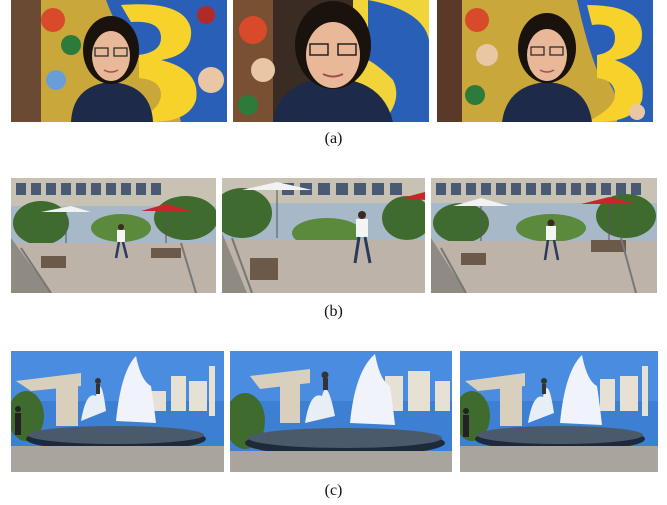 The width and height of the screenshot is (667, 505). Describe the element at coordinates (333, 138) in the screenshot. I see `caption-a: (a)` at that location.